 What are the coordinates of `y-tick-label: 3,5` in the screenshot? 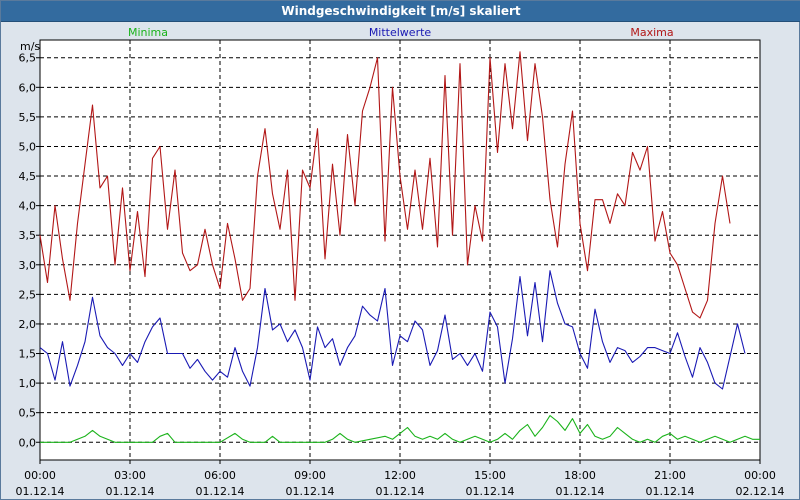 It's located at (28, 235).